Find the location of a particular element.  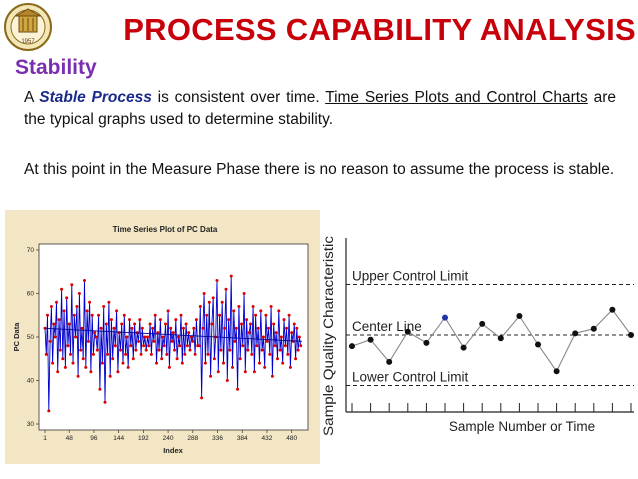

logo-year: 1957 is located at coordinates (28, 42).